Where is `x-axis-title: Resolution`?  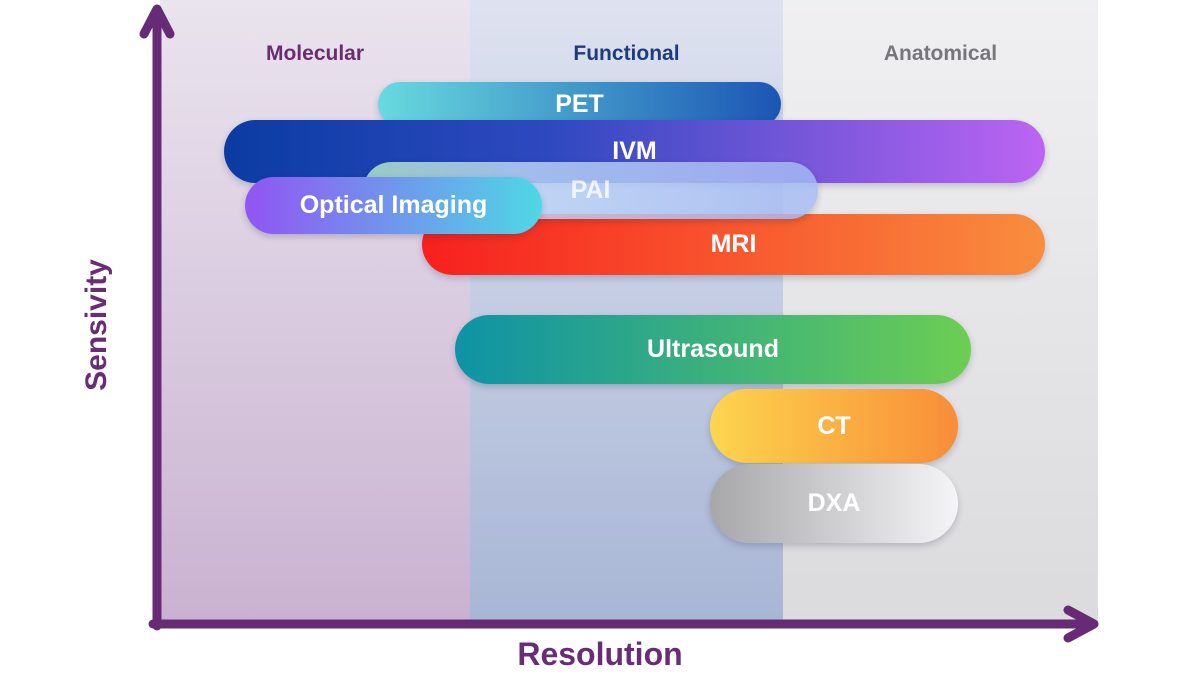 x-axis-title: Resolution is located at coordinates (600, 654).